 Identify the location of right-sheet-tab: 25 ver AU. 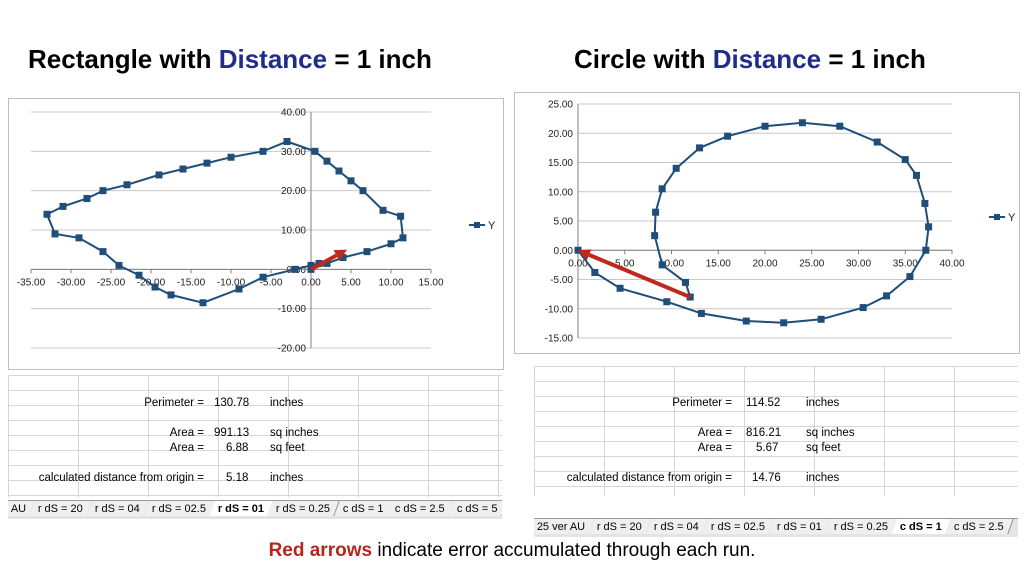
(565, 526).